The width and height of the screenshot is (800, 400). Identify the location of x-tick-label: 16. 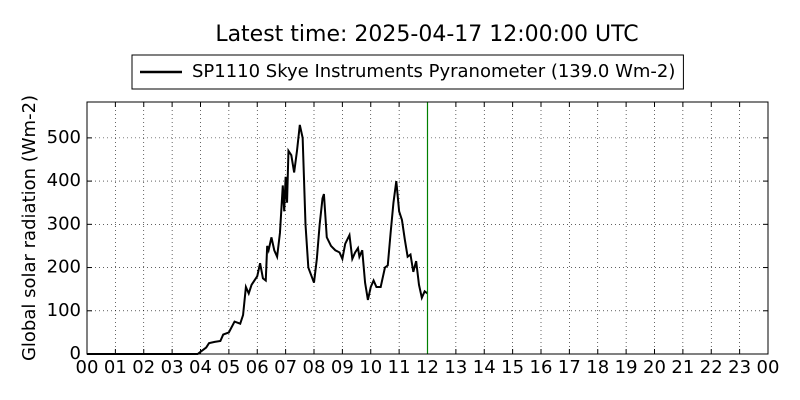
(541, 367).